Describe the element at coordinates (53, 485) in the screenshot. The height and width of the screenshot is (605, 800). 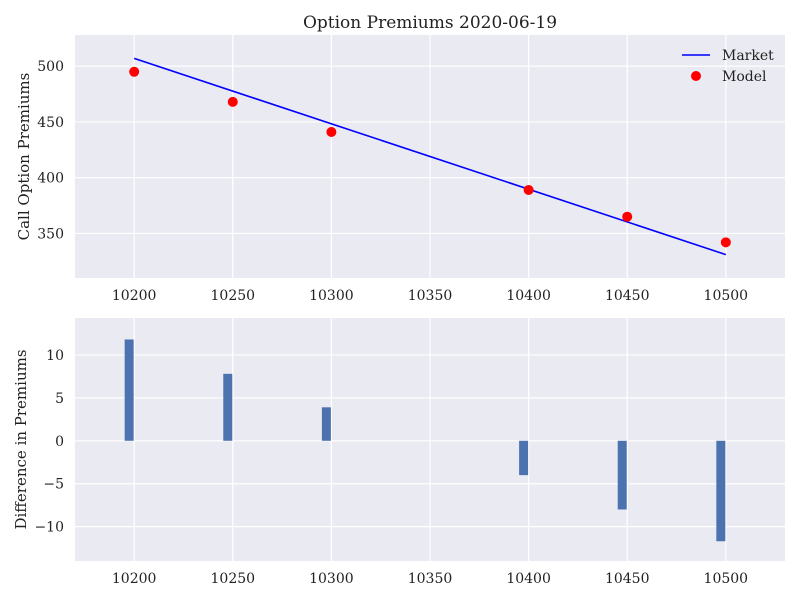
I see `y-tick-label: −5` at that location.